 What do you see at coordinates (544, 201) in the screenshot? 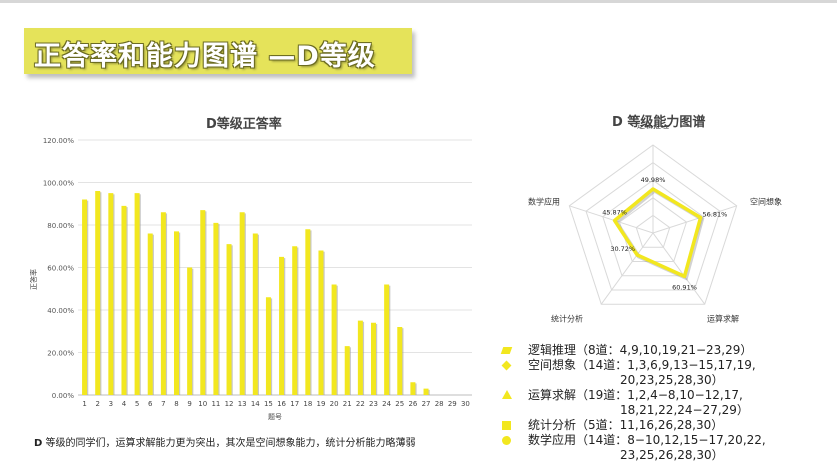
I see `radar-axis-label: 数学应用` at bounding box center [544, 201].